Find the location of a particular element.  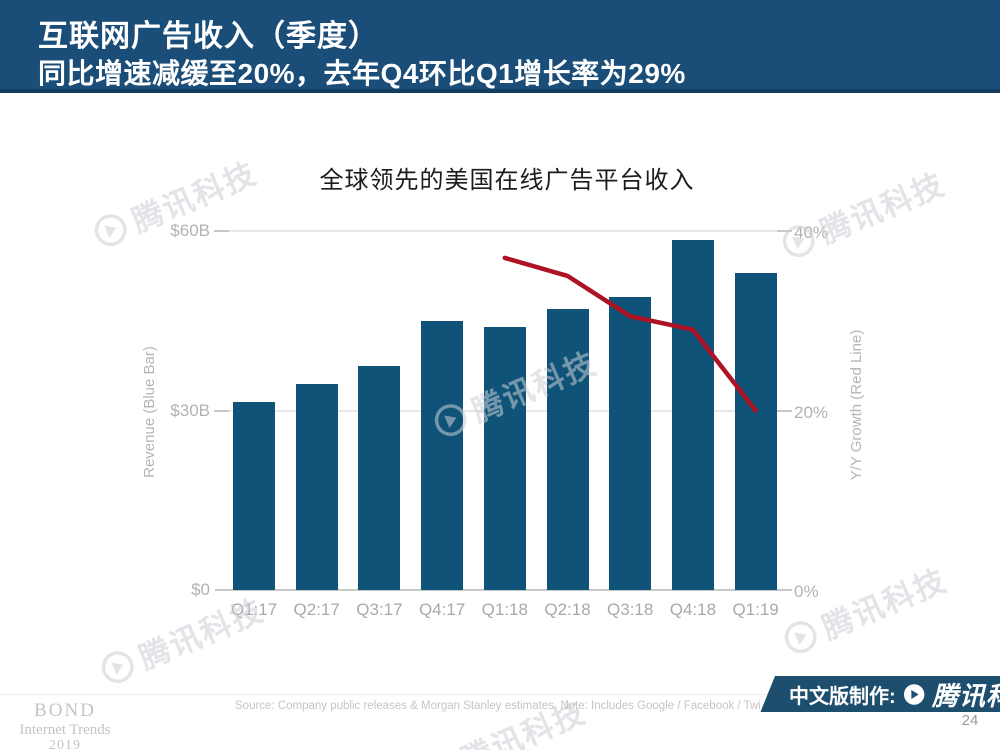

x-tick-label: Q3:17 is located at coordinates (379, 609).